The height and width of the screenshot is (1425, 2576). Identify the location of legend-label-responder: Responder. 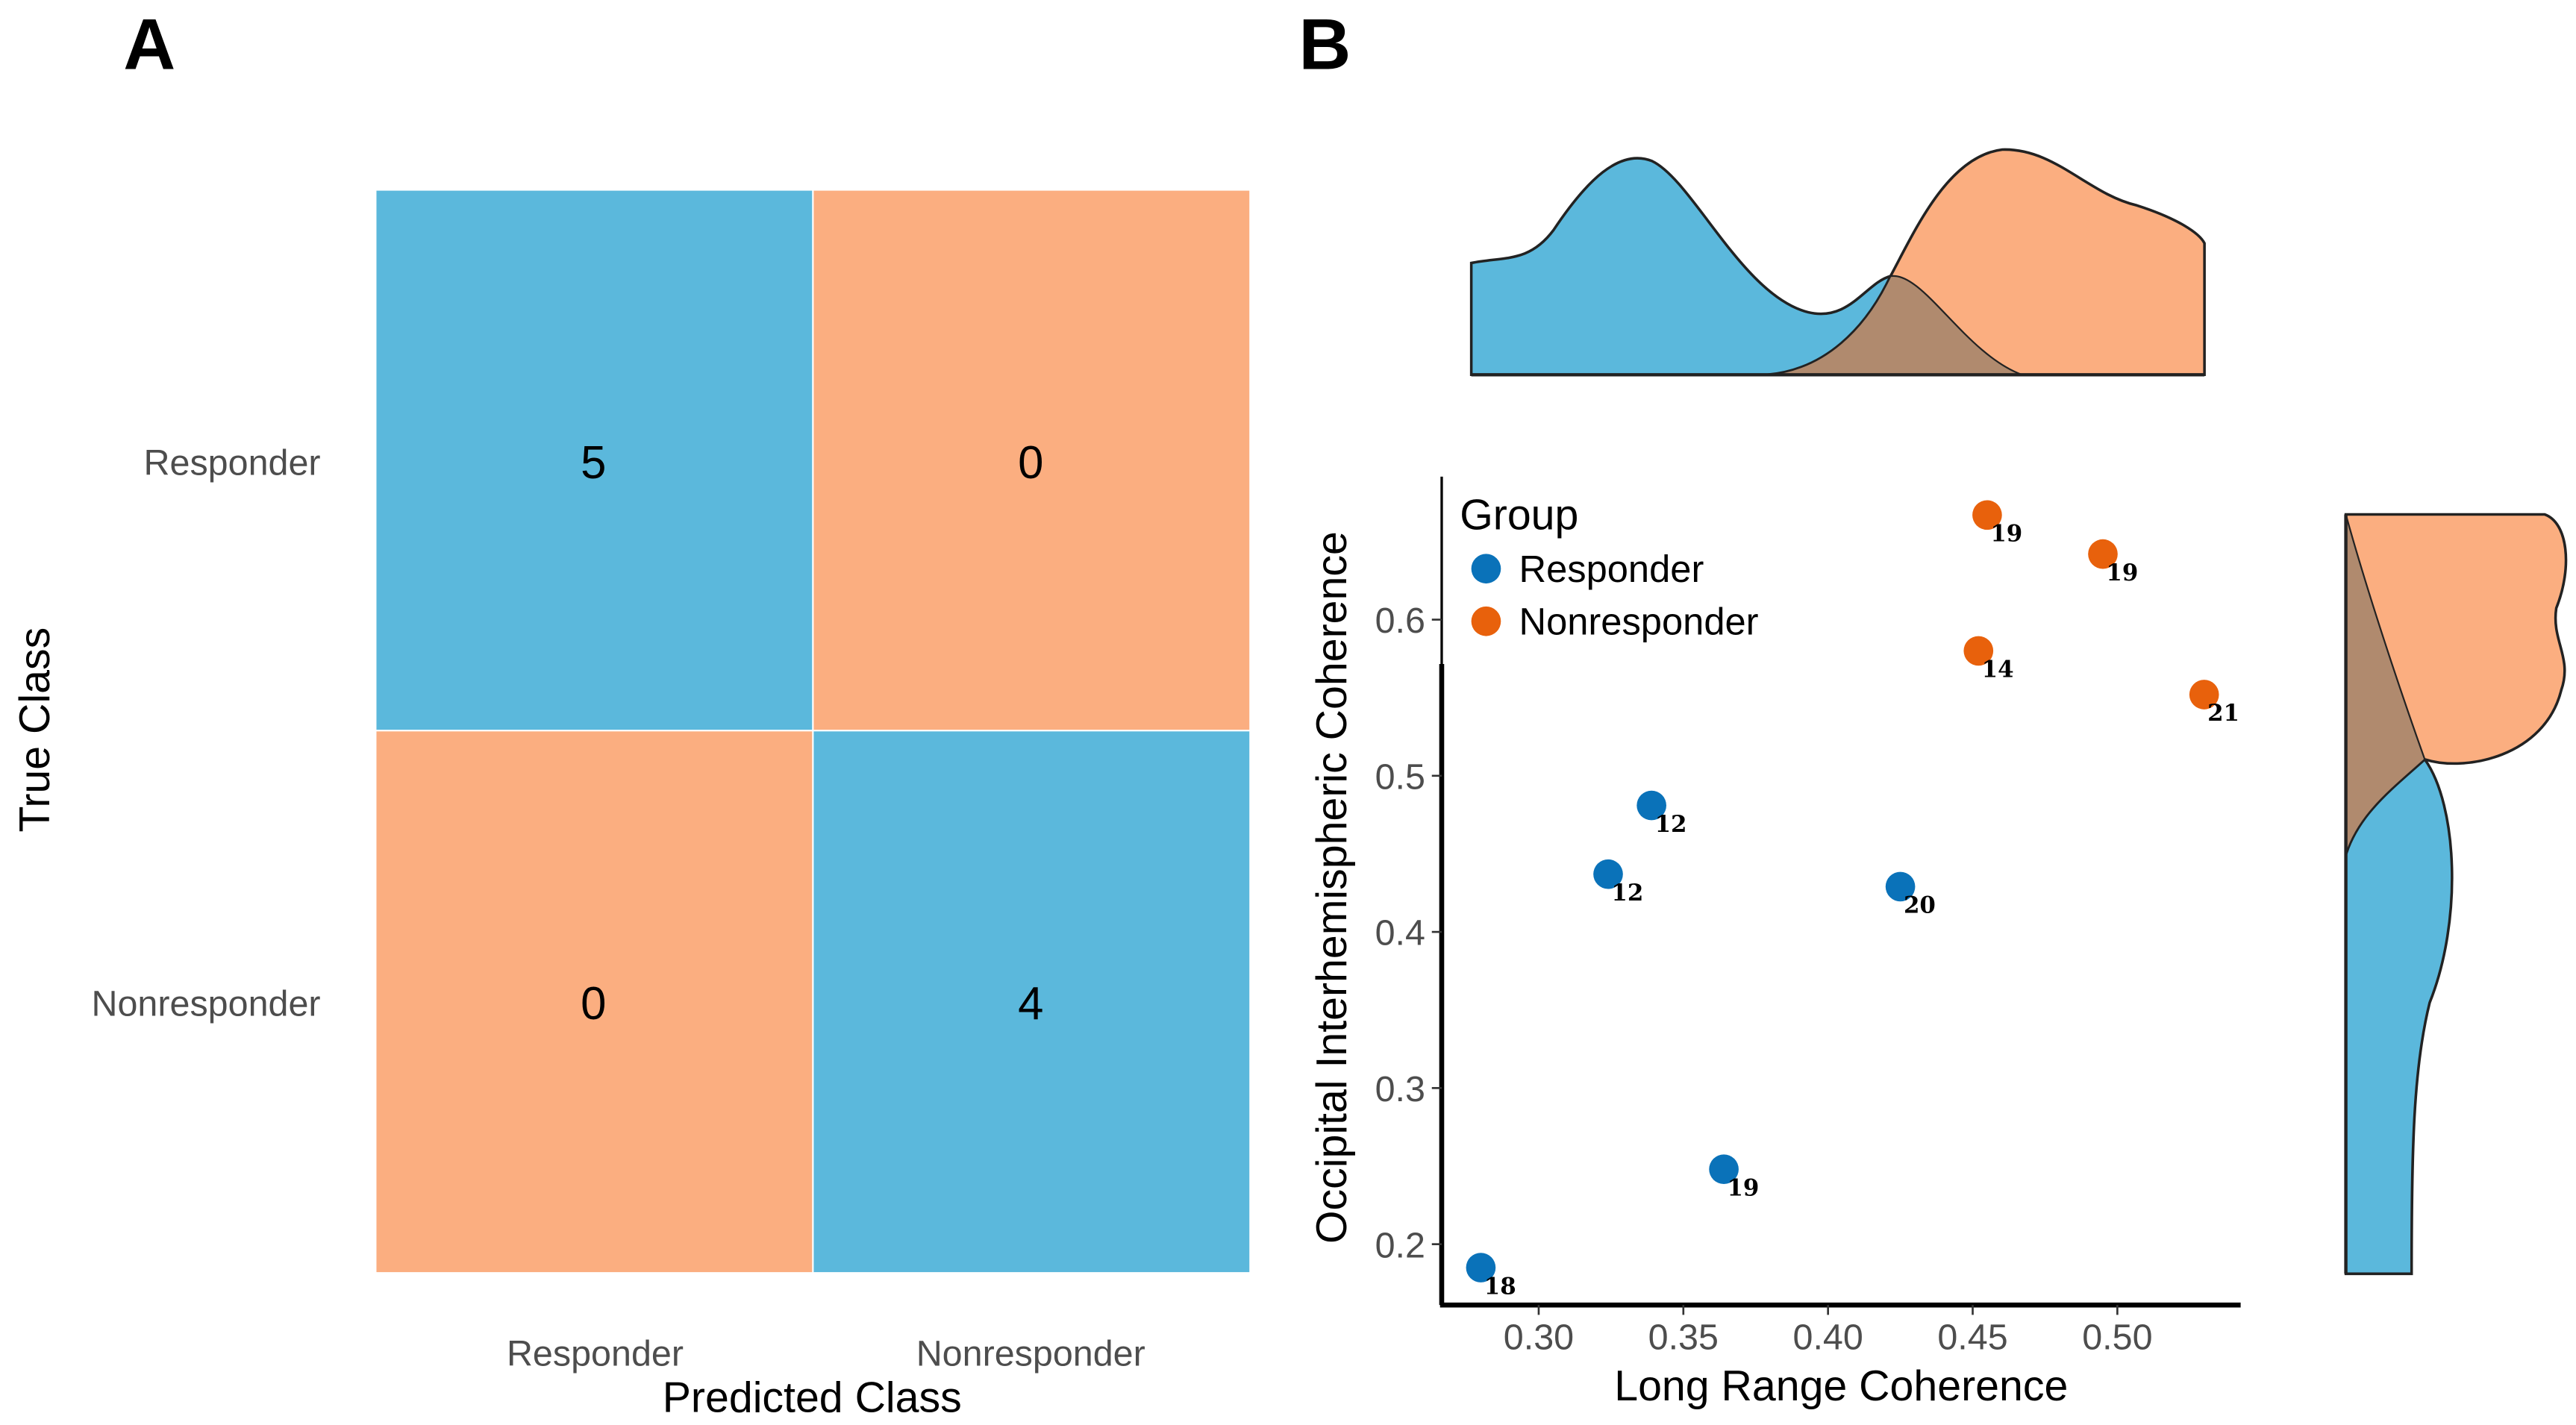
(1611, 569).